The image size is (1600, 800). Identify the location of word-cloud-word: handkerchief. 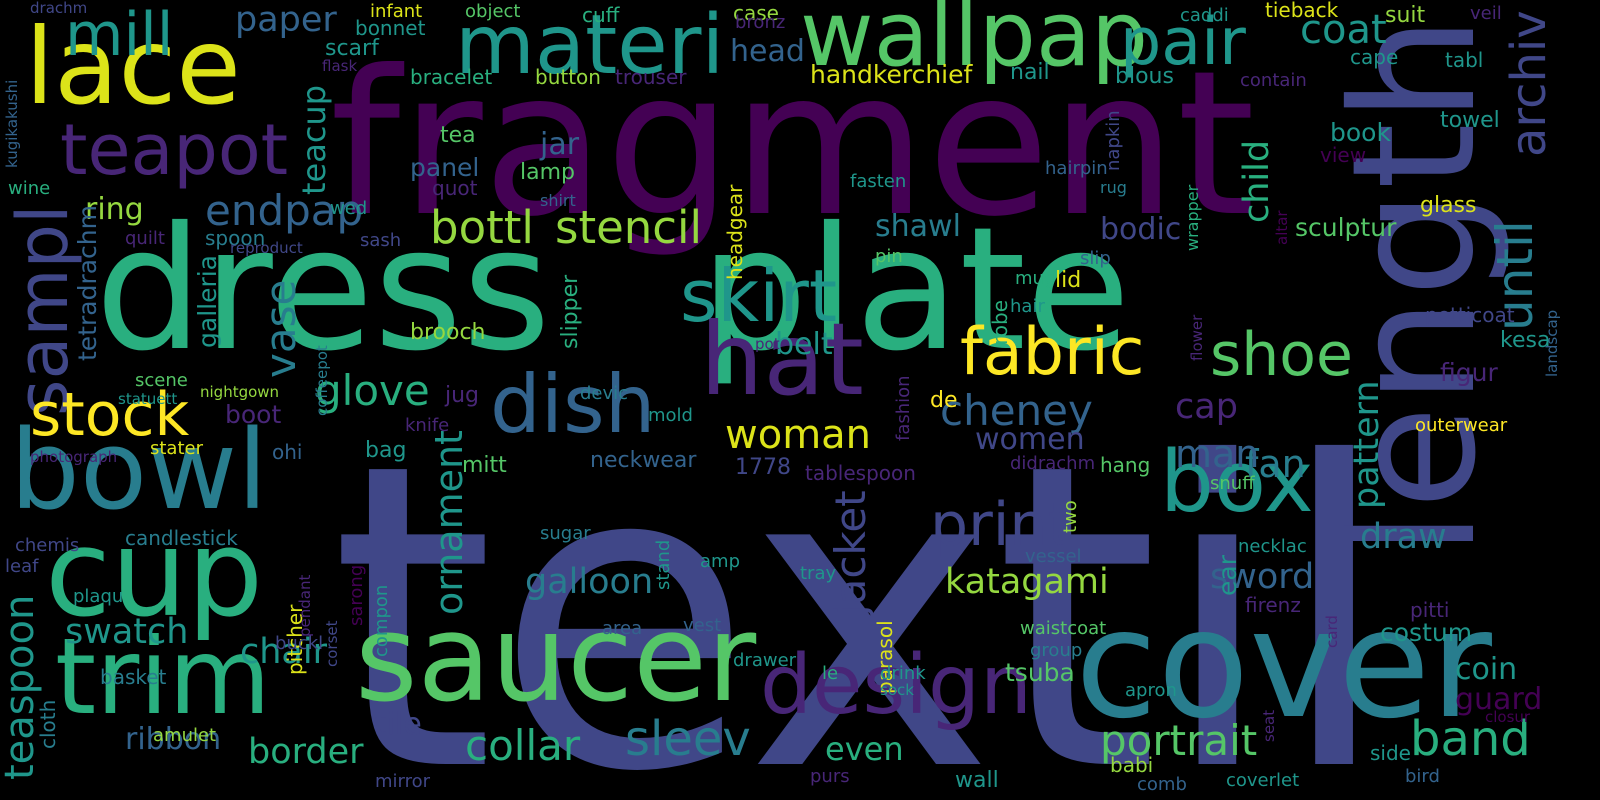
(891, 74).